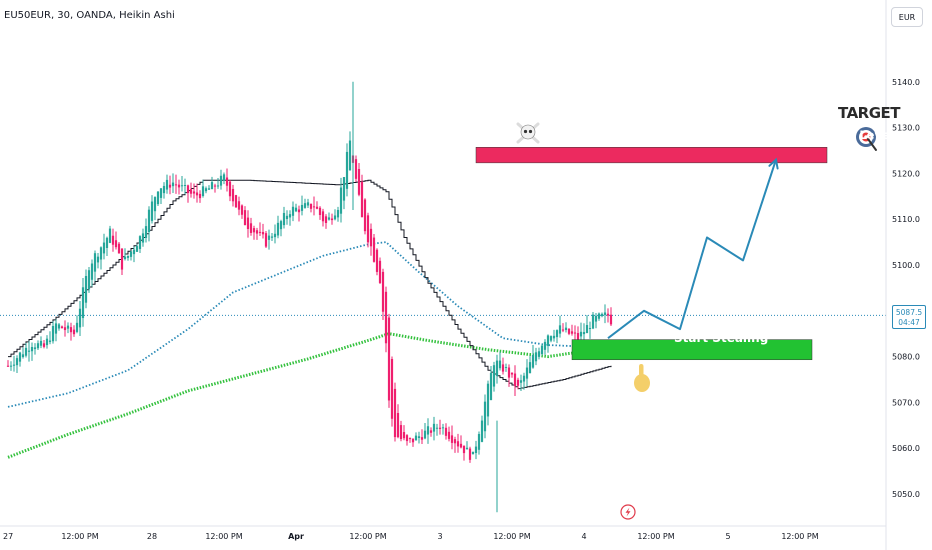  I want to click on dart, so click(872, 144).